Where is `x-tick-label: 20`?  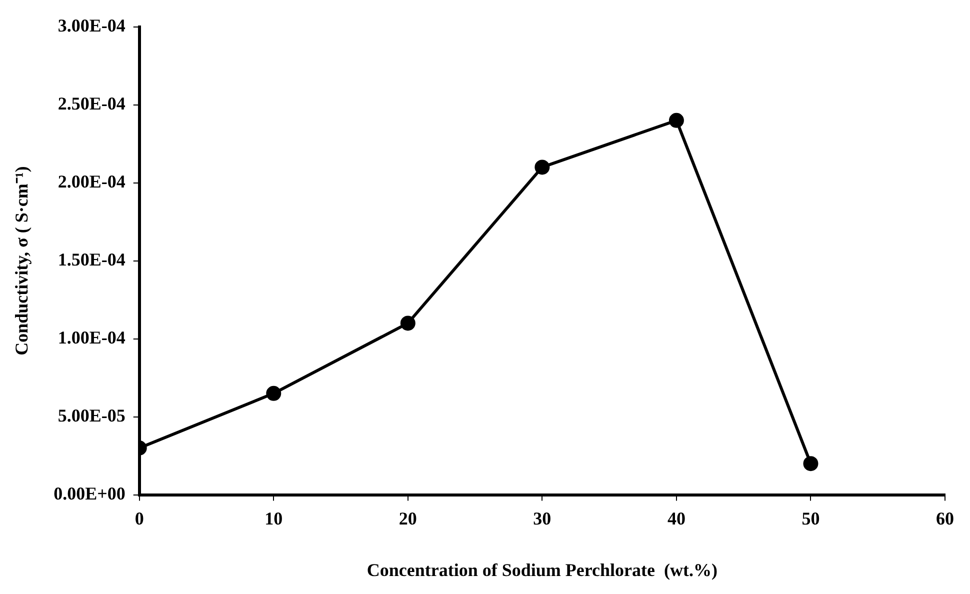 x-tick-label: 20 is located at coordinates (407, 518).